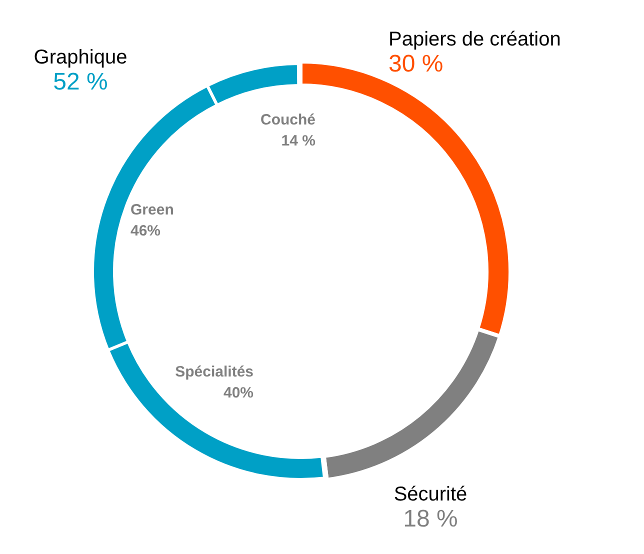 Image resolution: width=644 pixels, height=554 pixels. I want to click on data-label: 30 %, so click(416, 64).